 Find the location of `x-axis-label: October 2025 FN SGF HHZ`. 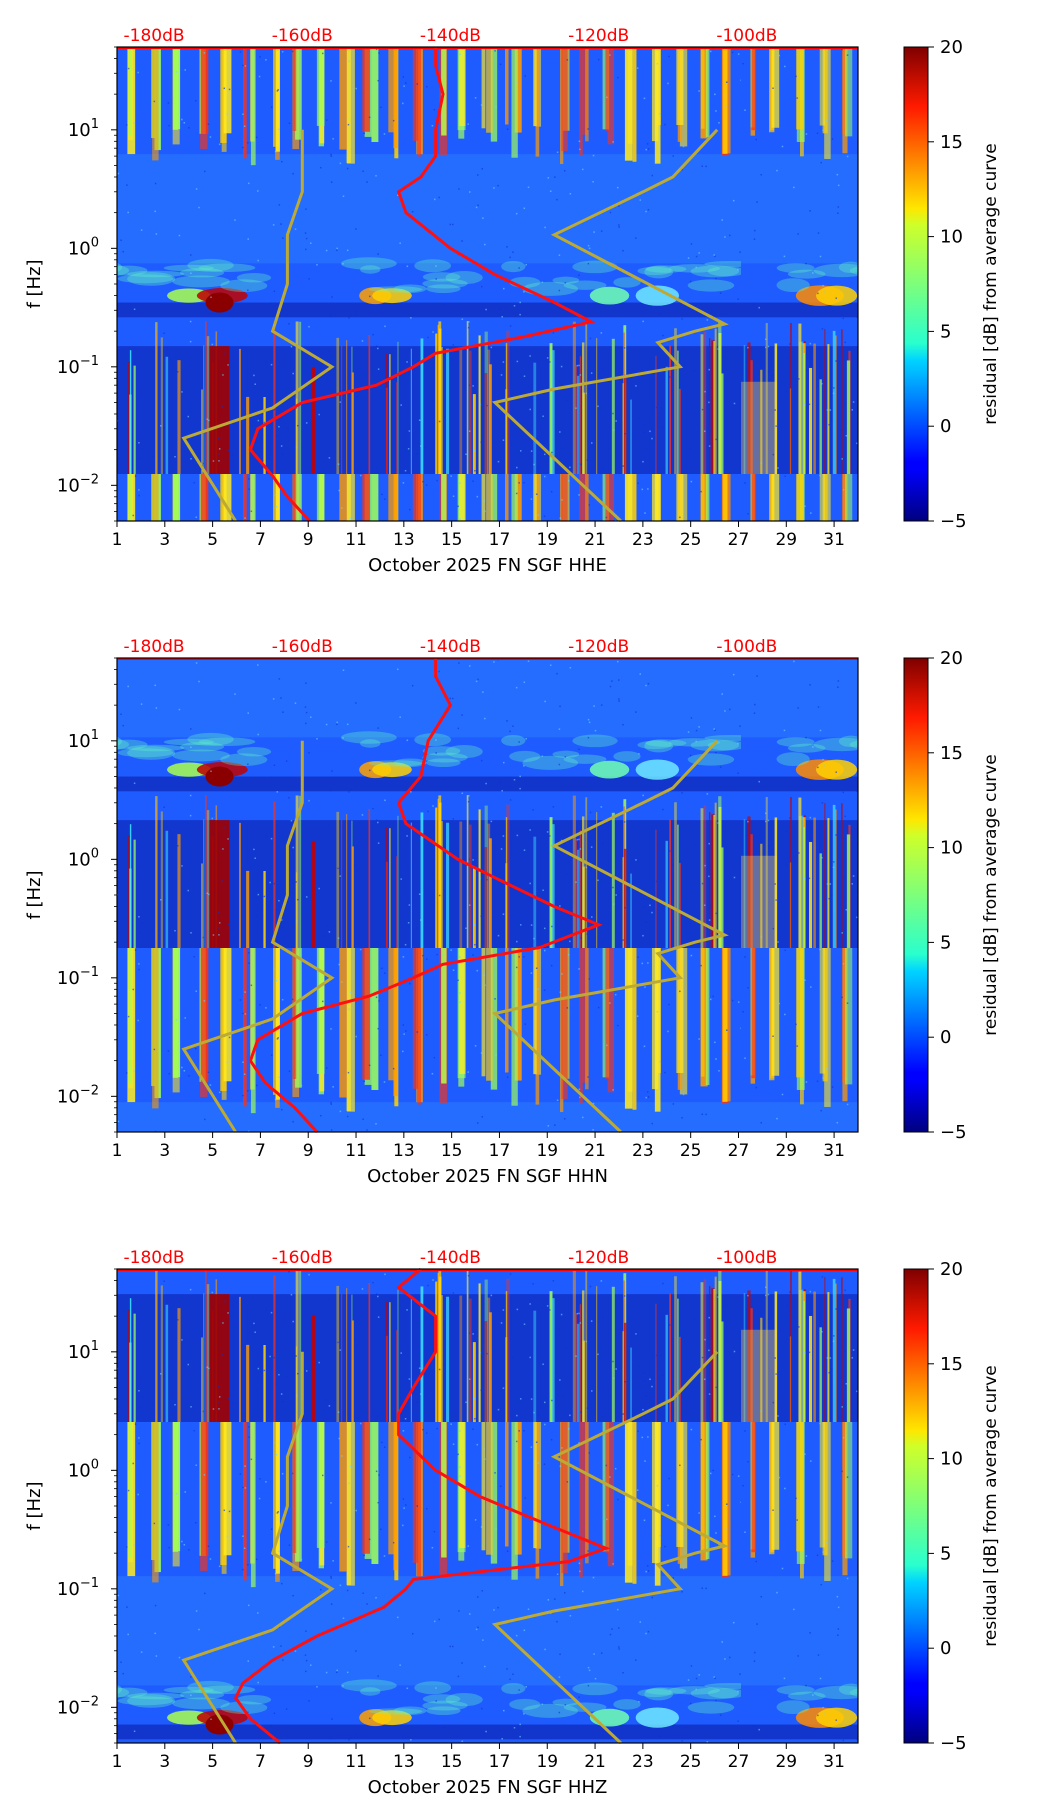

x-axis-label: October 2025 FN SGF HHZ is located at coordinates (488, 1787).